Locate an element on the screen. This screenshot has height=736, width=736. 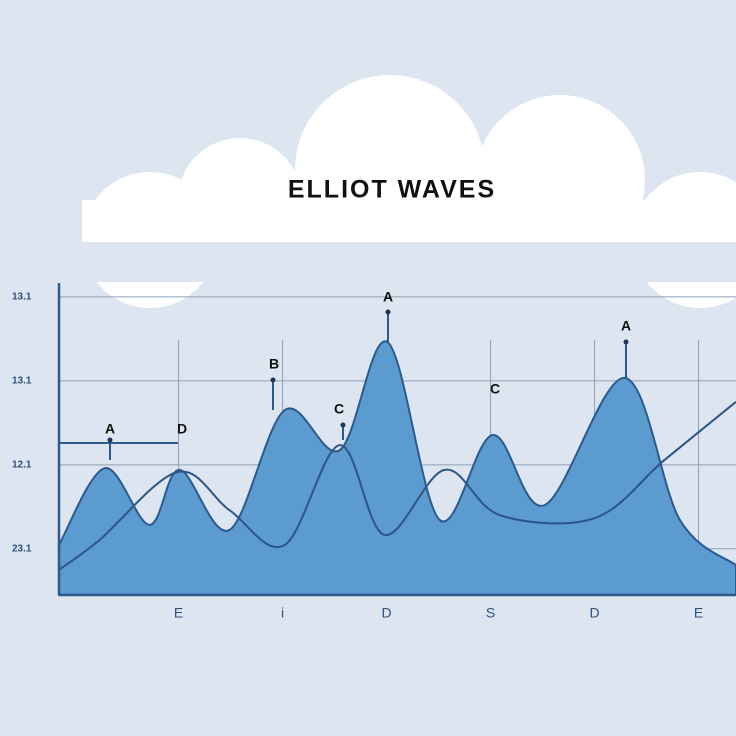
x-tick-label: S is located at coordinates (490, 613).